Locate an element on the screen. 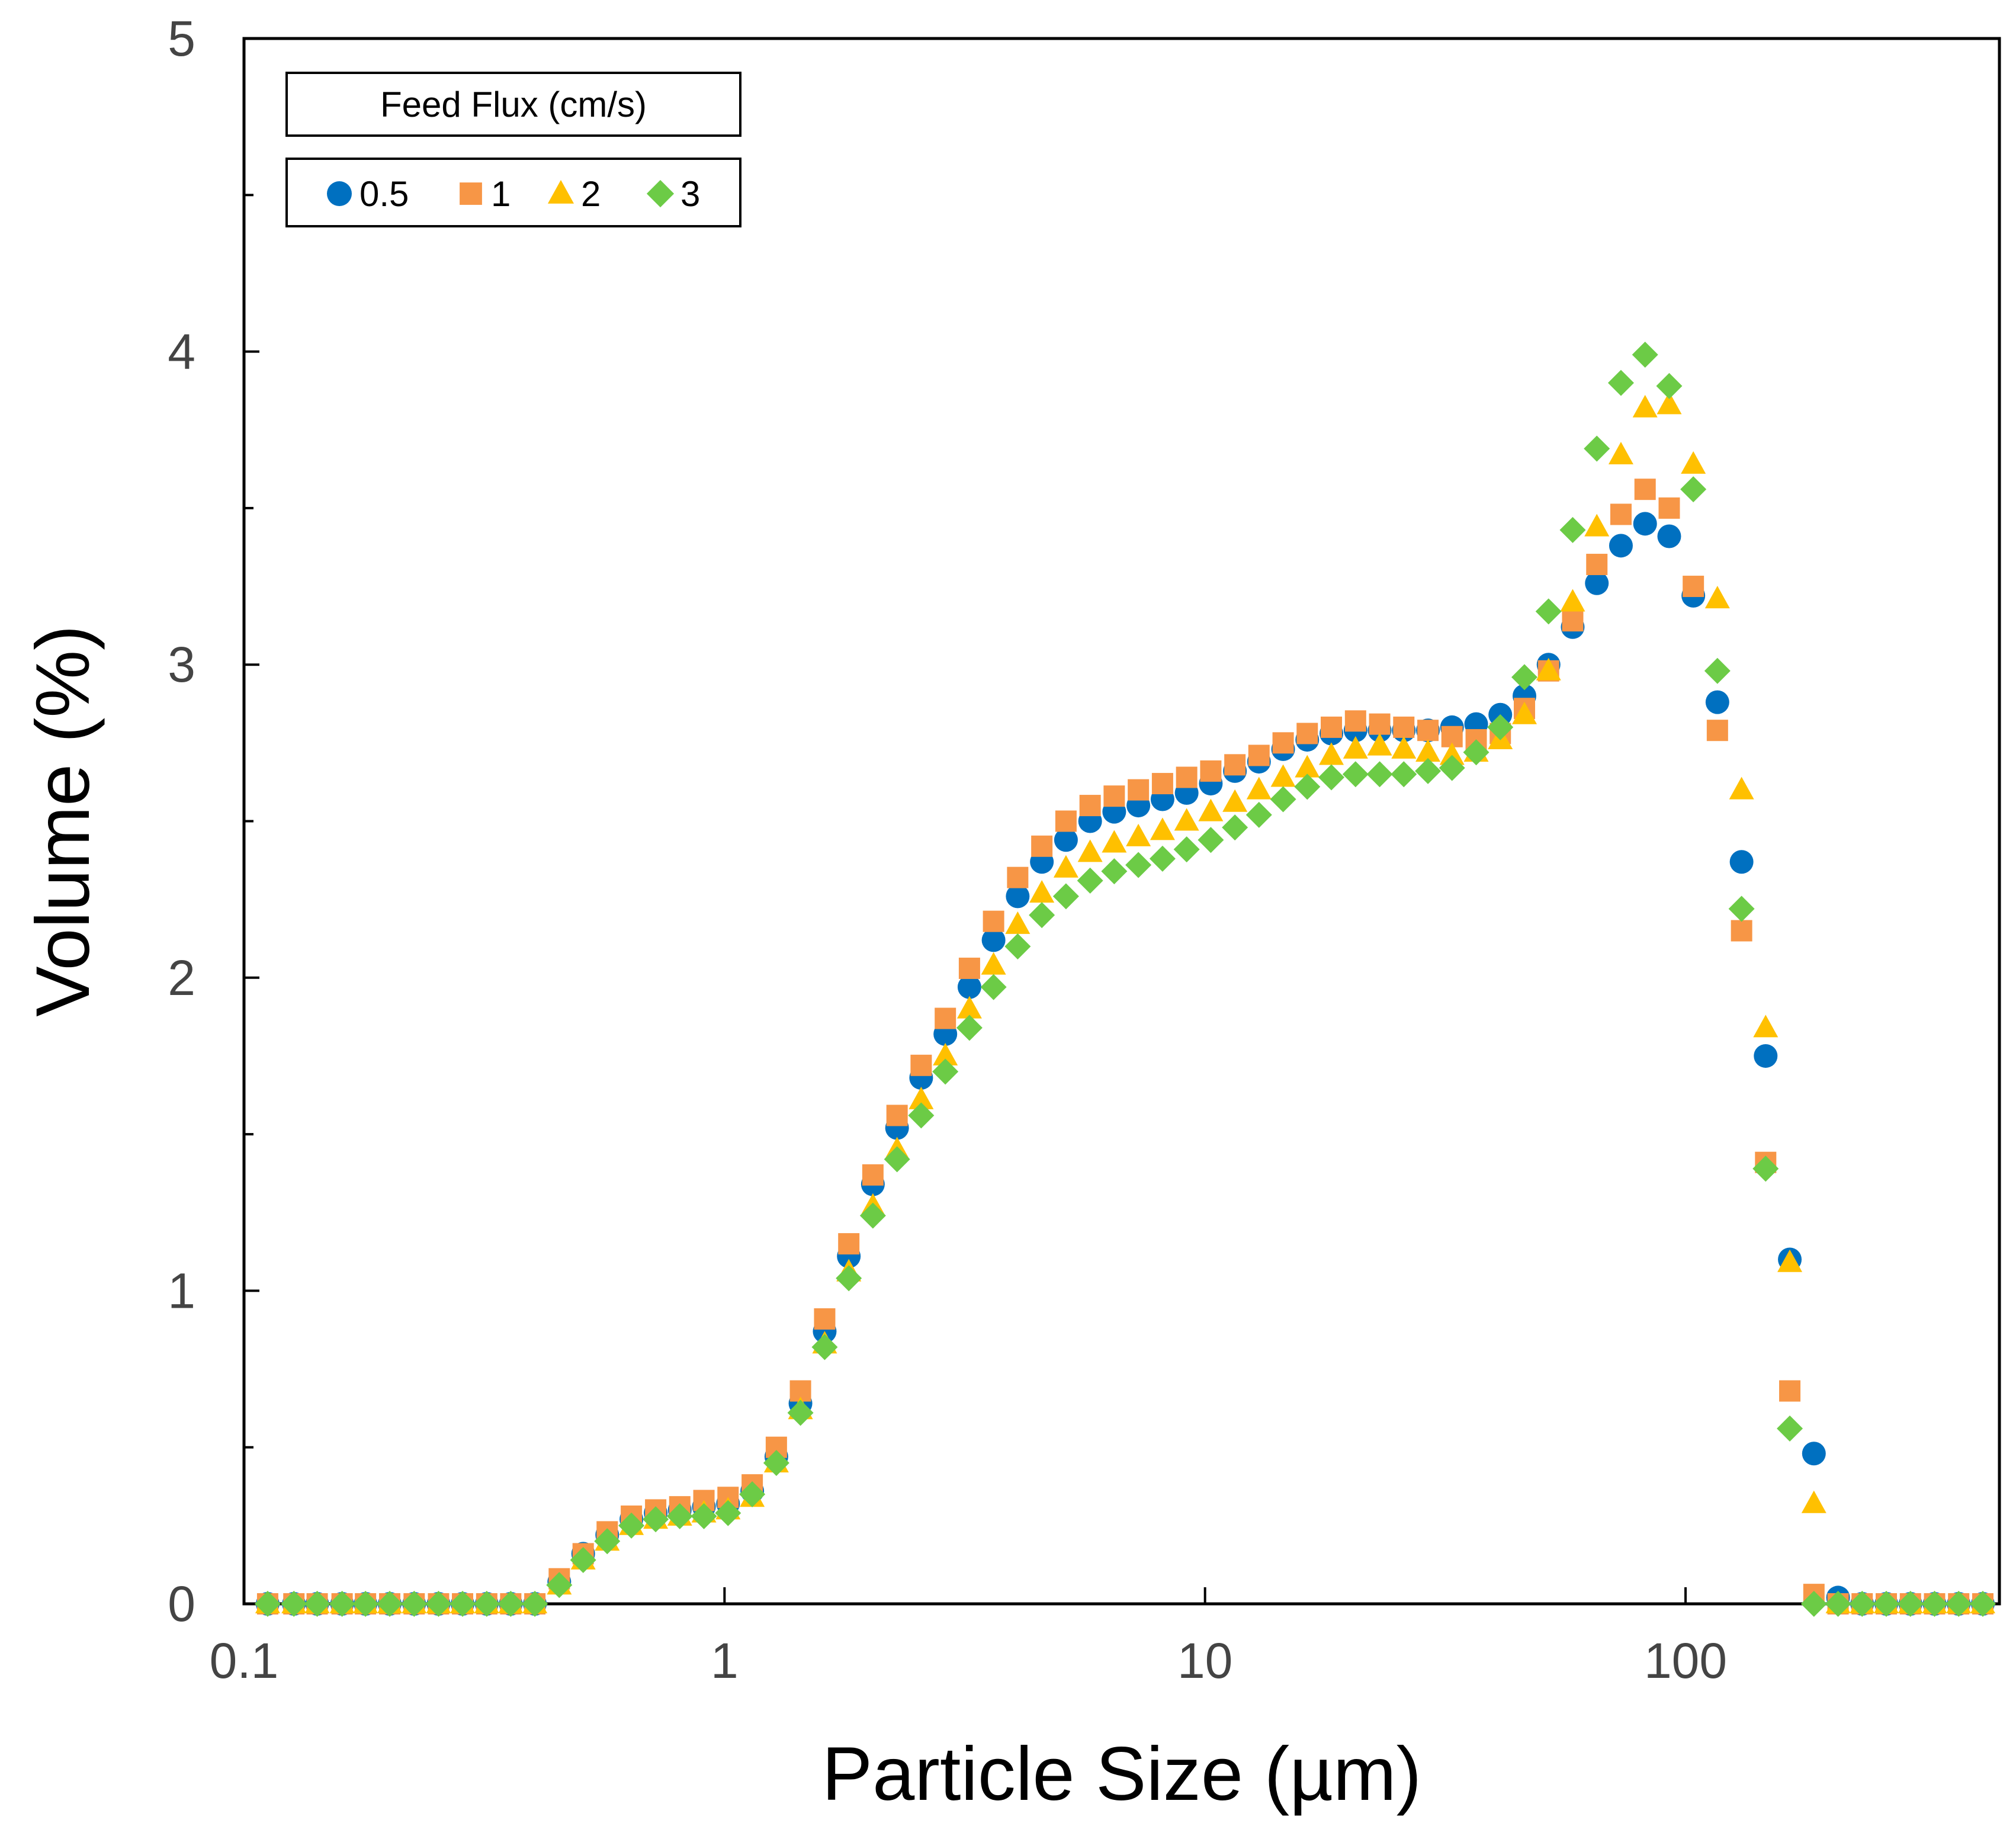  x-tick-label: 100 is located at coordinates (1685, 1661).